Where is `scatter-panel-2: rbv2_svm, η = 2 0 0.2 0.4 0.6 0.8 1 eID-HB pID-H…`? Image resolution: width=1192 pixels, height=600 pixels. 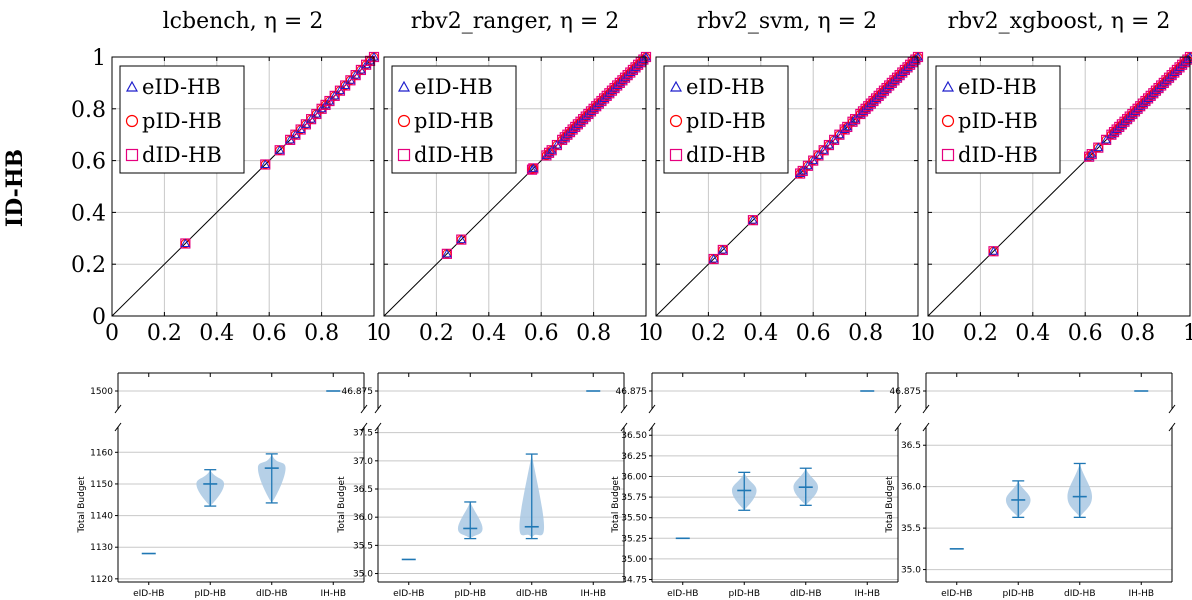
scatter-panel-2: rbv2_svm, η = 2 0 0.2 0.4 0.6 0.8 1 eID-HB pID-H… is located at coordinates (786, 177).